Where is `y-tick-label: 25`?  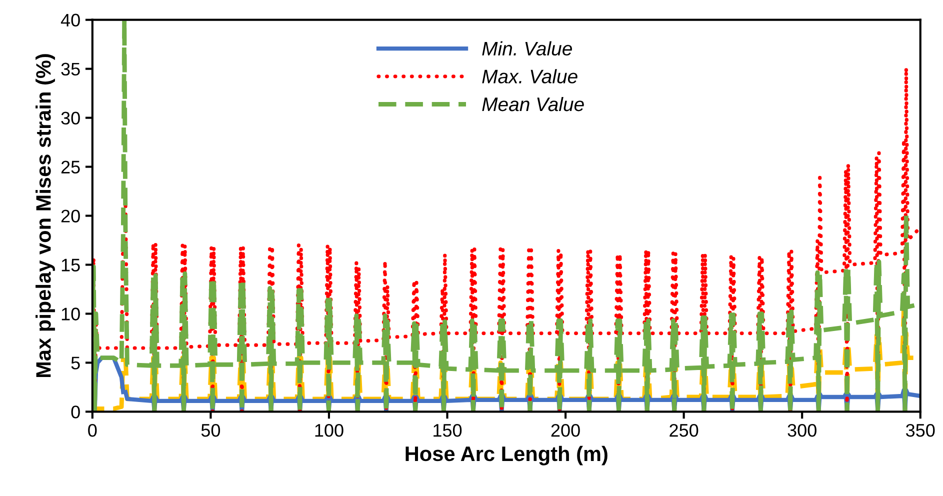 y-tick-label: 25 is located at coordinates (70, 167).